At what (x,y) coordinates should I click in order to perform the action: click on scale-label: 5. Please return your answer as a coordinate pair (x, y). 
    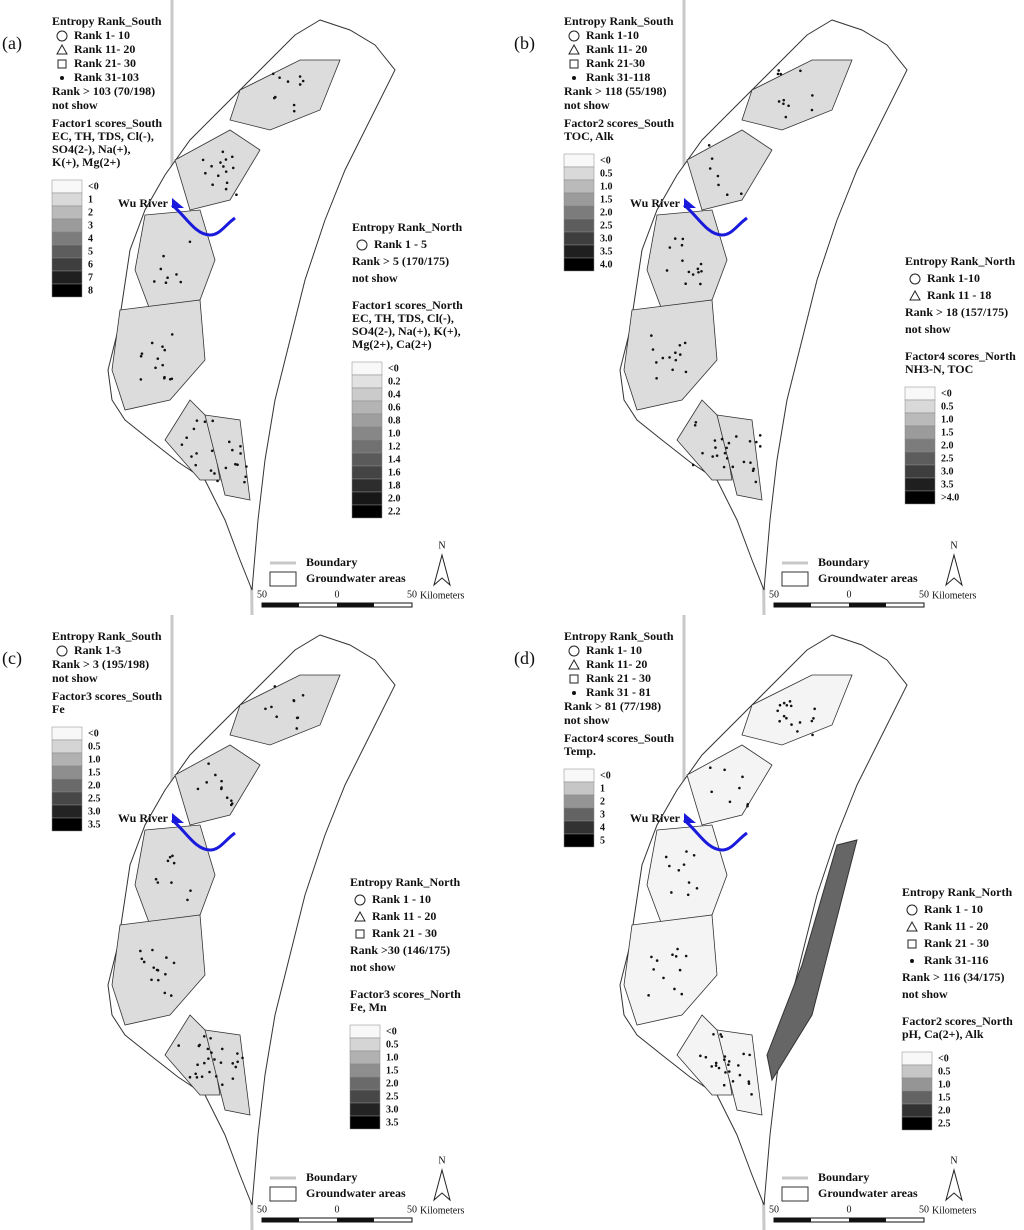
    Looking at the image, I should click on (602, 840).